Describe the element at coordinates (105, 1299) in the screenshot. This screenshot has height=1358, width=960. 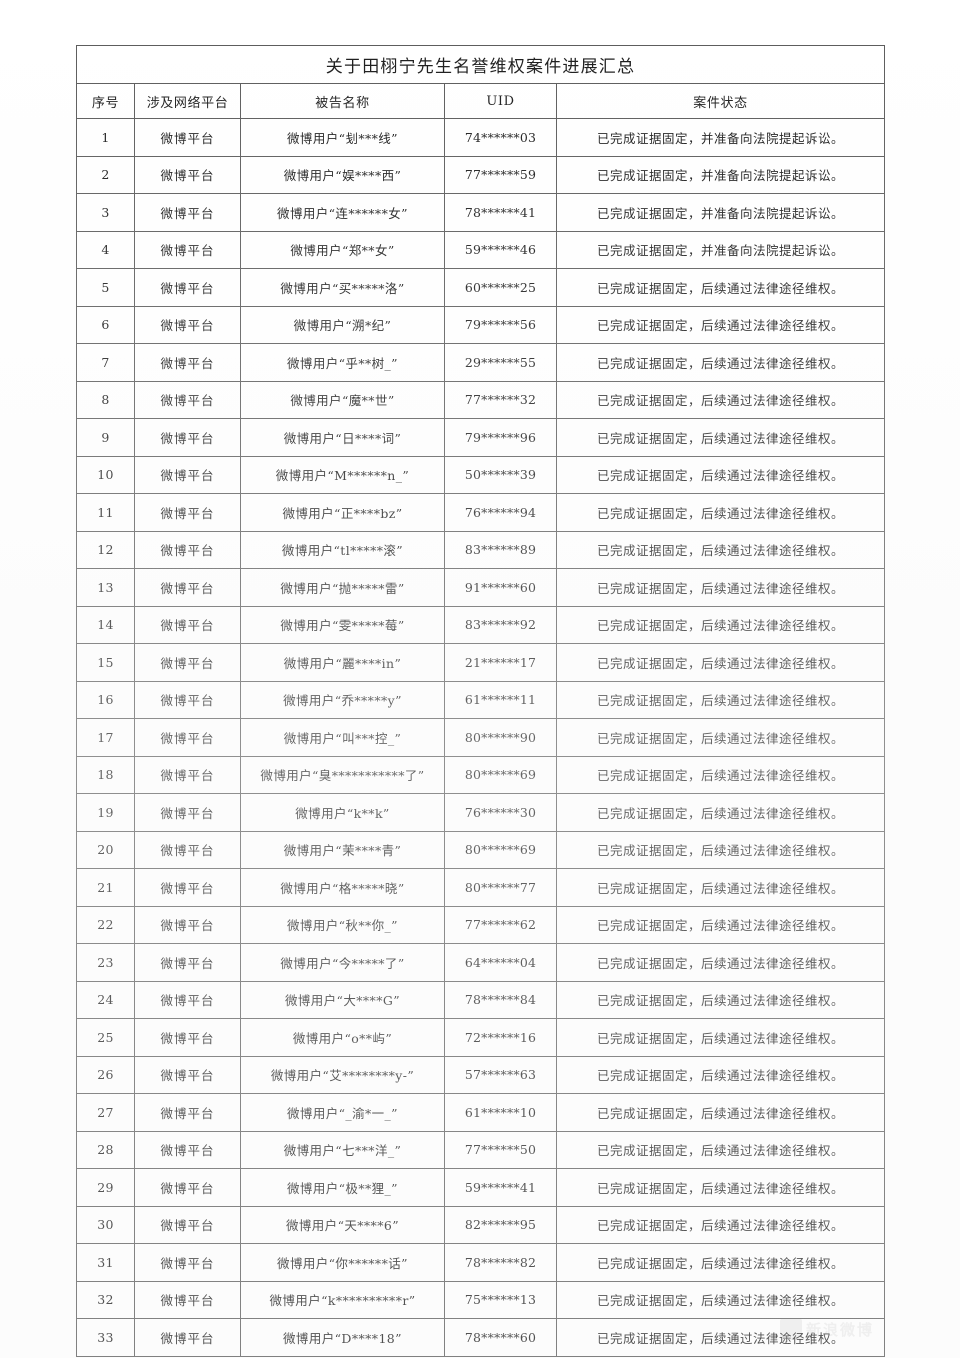
I see `cell-index: 32` at that location.